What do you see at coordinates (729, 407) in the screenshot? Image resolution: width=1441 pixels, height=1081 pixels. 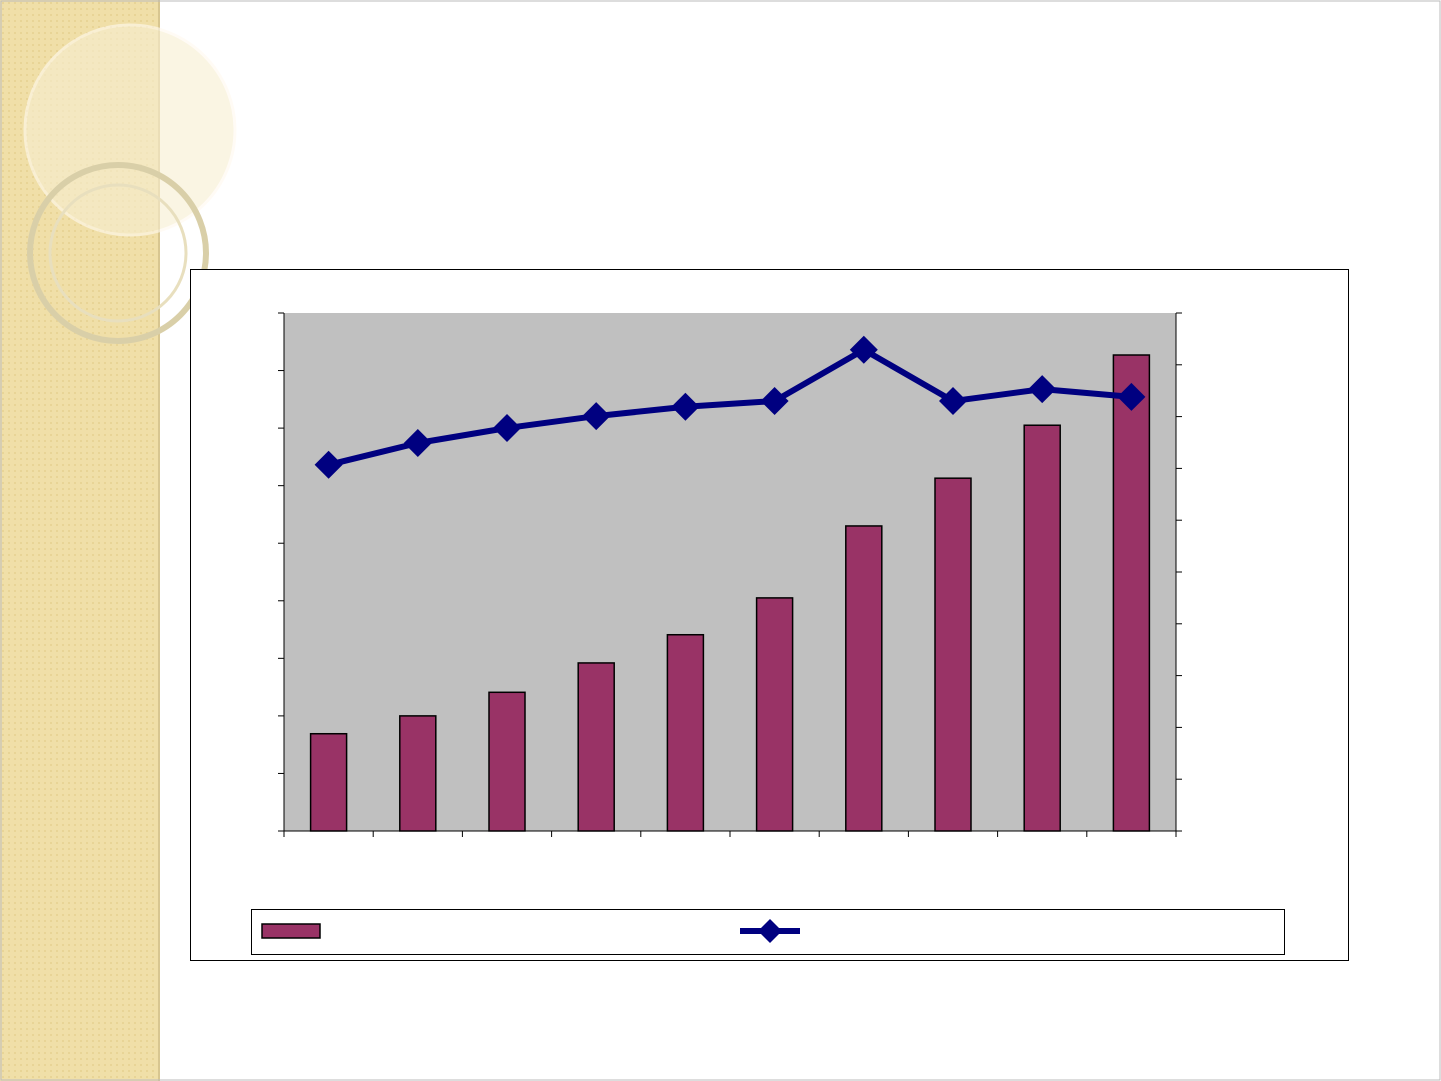 I see `line` at bounding box center [729, 407].